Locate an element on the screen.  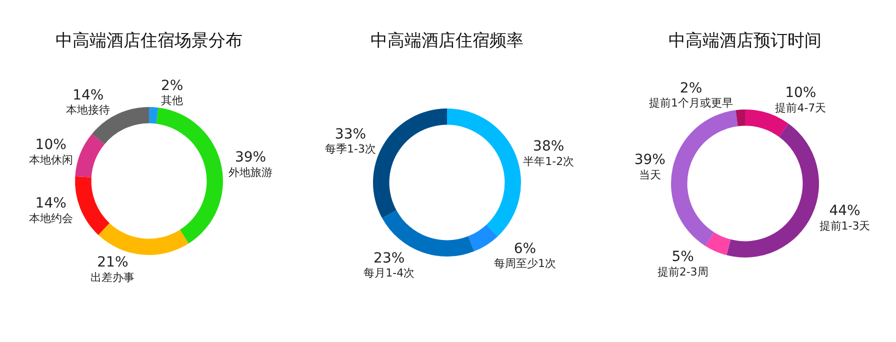
slice-label: 外地旅游 is located at coordinates (250, 172).